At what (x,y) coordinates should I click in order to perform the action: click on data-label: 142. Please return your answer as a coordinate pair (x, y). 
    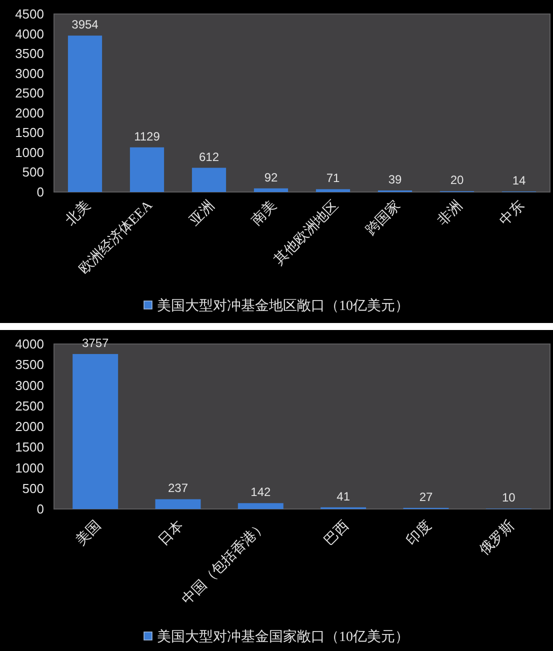
    Looking at the image, I should click on (260, 492).